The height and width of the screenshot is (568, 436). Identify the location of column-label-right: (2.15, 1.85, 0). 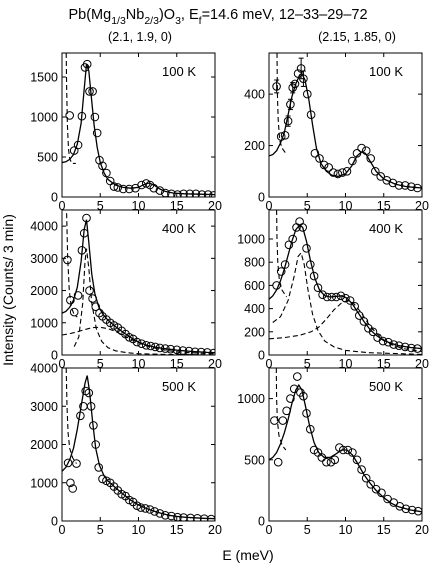
(357, 37).